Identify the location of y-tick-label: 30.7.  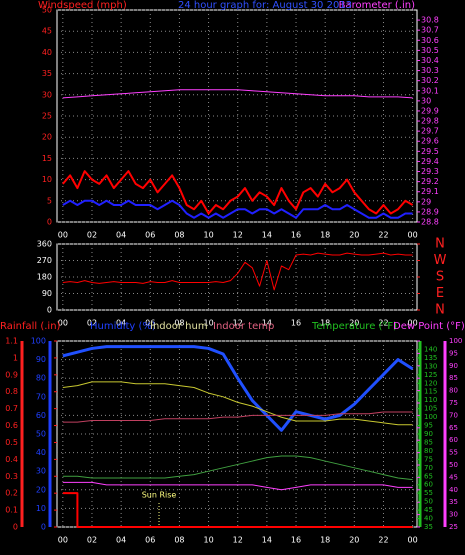
(430, 30).